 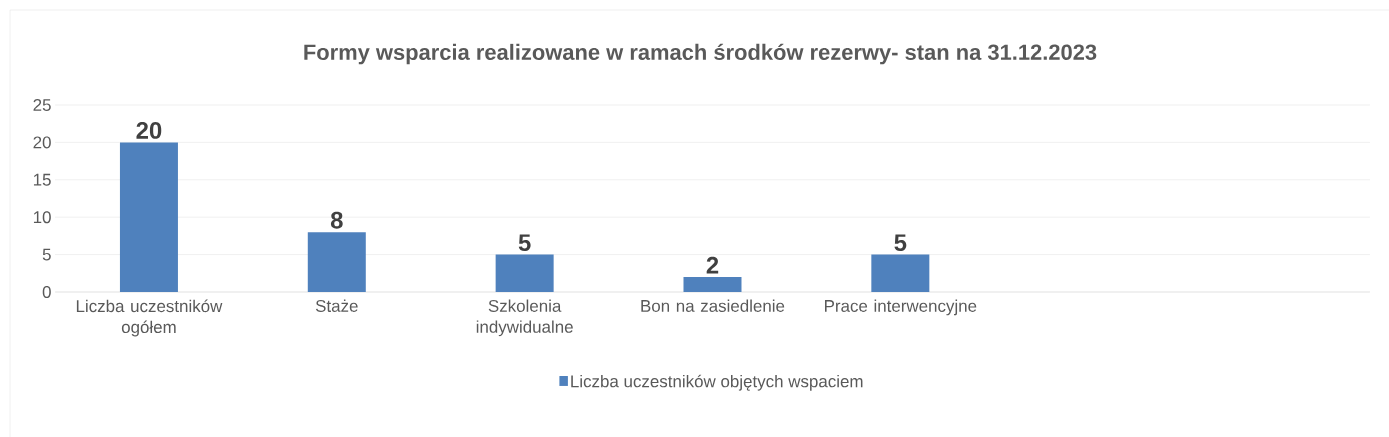 What do you see at coordinates (42, 179) in the screenshot?
I see `y-tick-label: 15` at bounding box center [42, 179].